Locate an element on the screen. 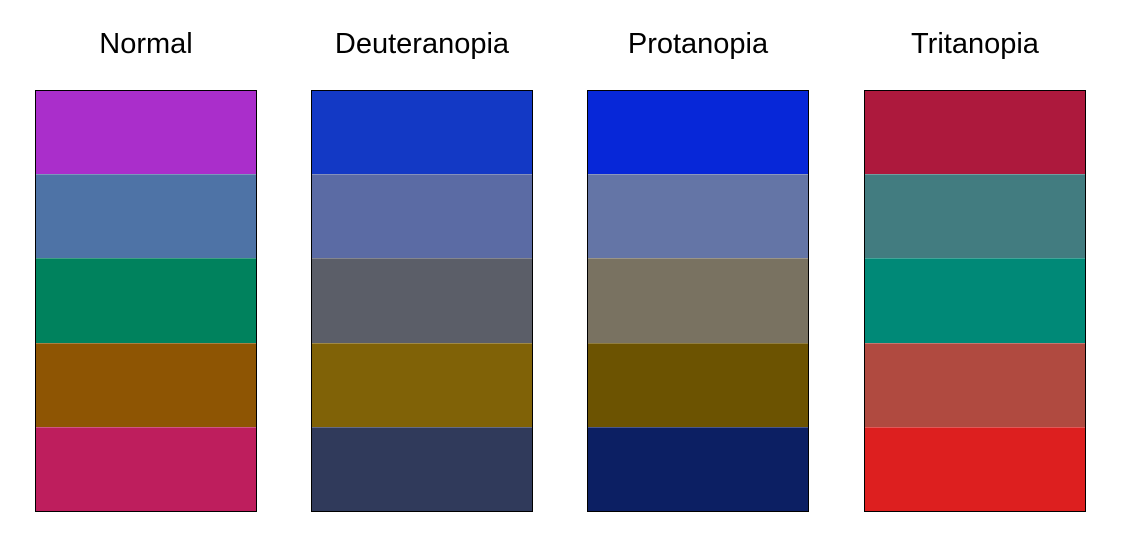 This screenshot has width=1122, height=550. panel-title: Deuteranopia is located at coordinates (422, 44).